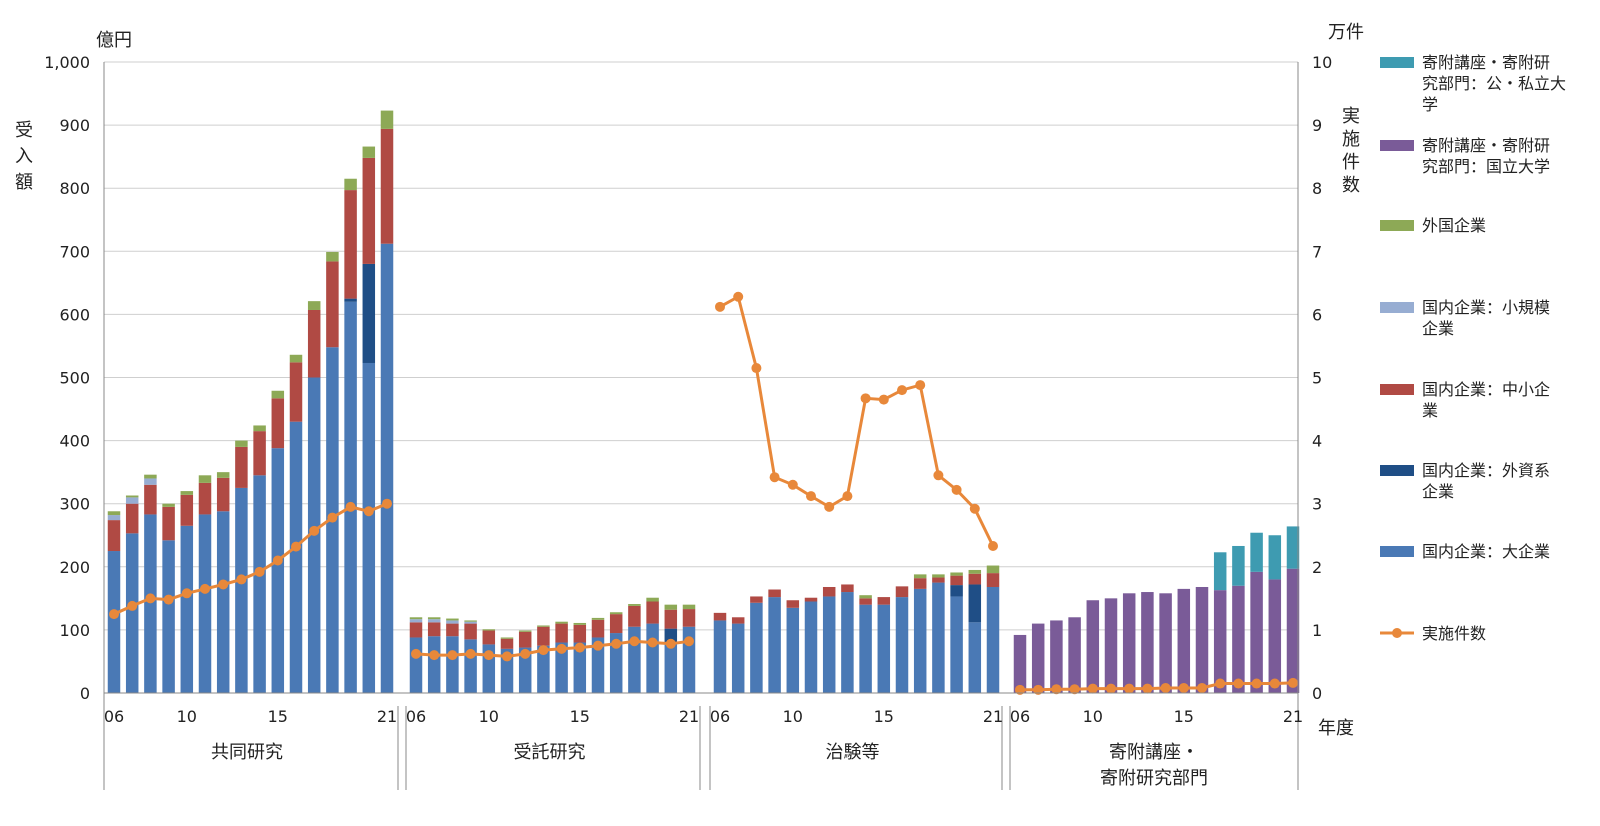 The width and height of the screenshot is (1600, 826). I want to click on left-tick-label: 800, so click(74, 188).